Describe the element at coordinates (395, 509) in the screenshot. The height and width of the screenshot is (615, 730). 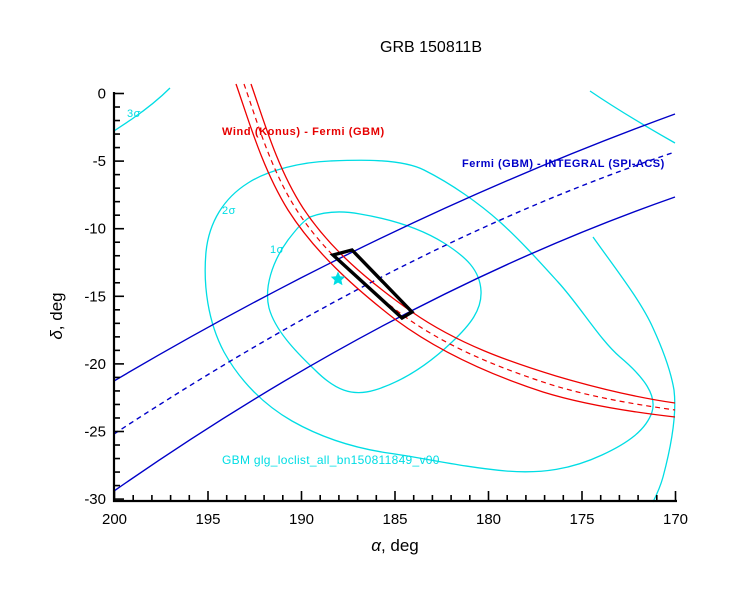
I see `x-axis-ticks: 170 175 180 185 190 195 200` at that location.